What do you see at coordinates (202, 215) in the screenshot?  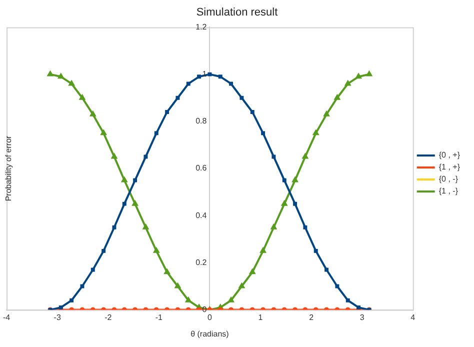 I see `y-tick-label: 0.4` at bounding box center [202, 215].